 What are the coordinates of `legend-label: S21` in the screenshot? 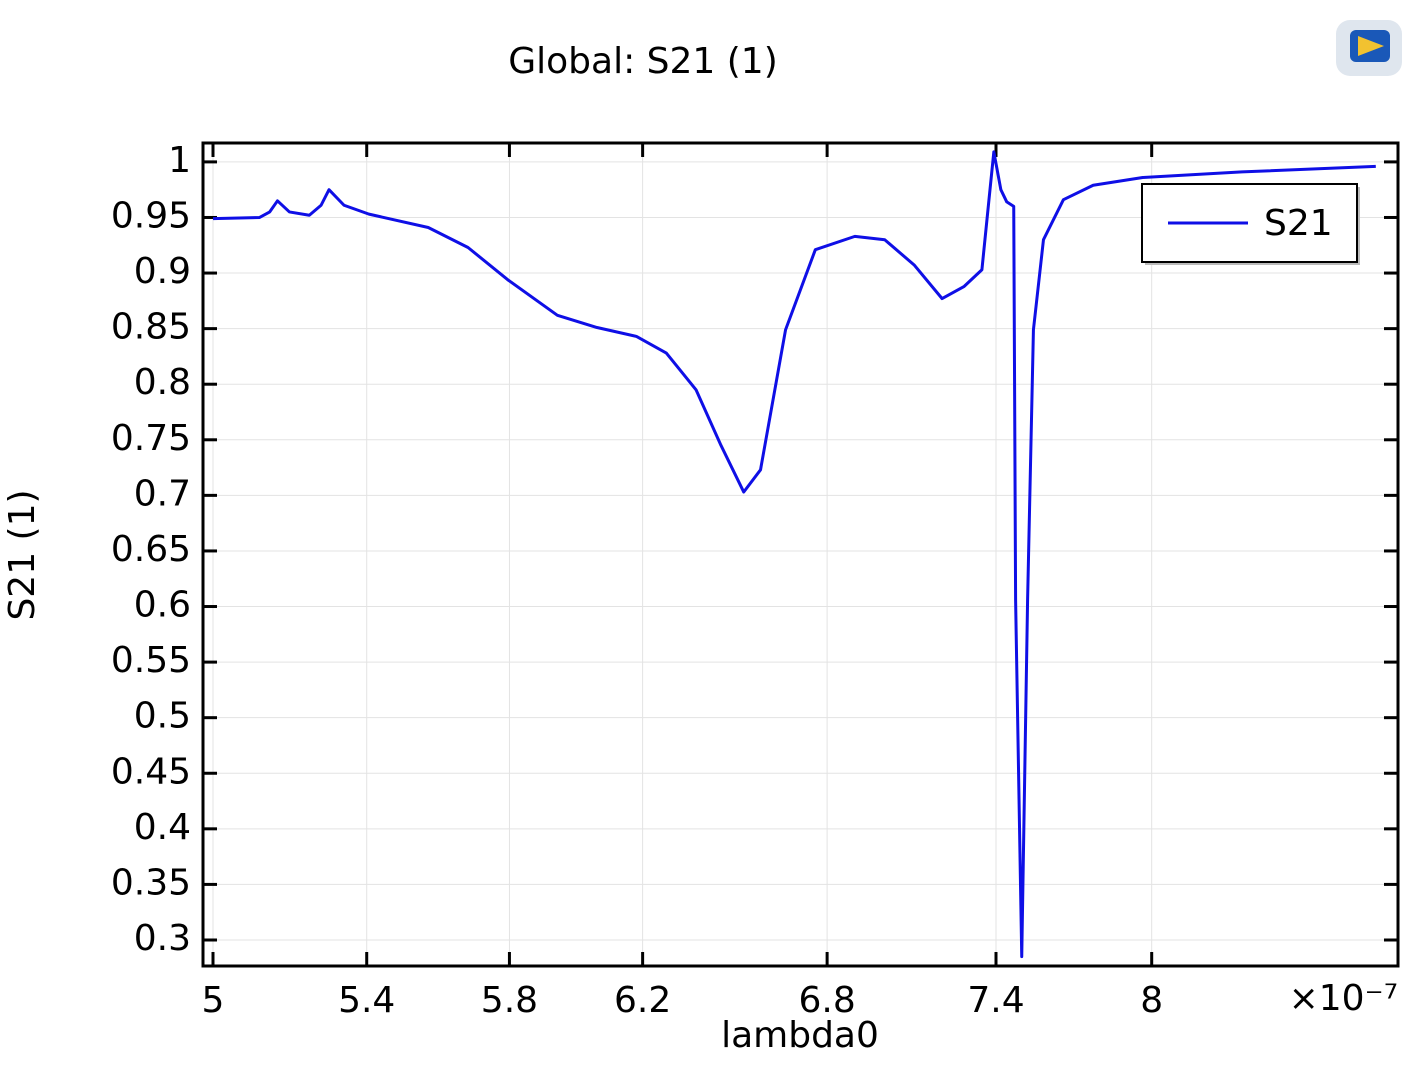 It's located at (1298, 223).